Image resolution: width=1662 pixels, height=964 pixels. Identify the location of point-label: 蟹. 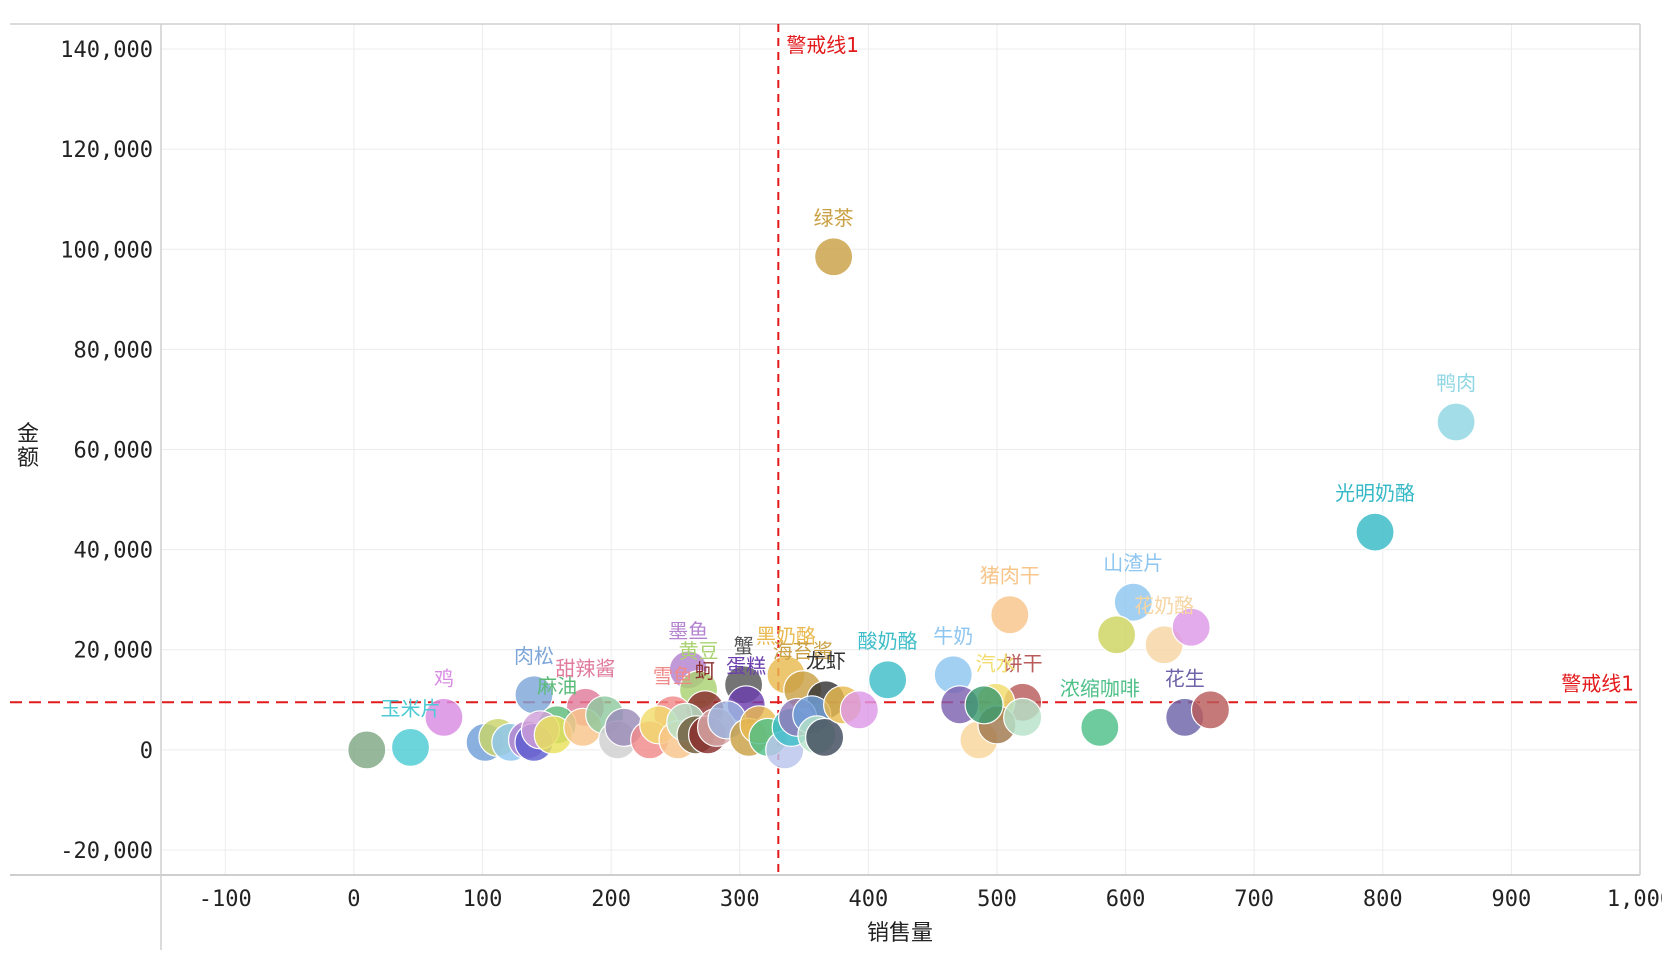
(744, 646).